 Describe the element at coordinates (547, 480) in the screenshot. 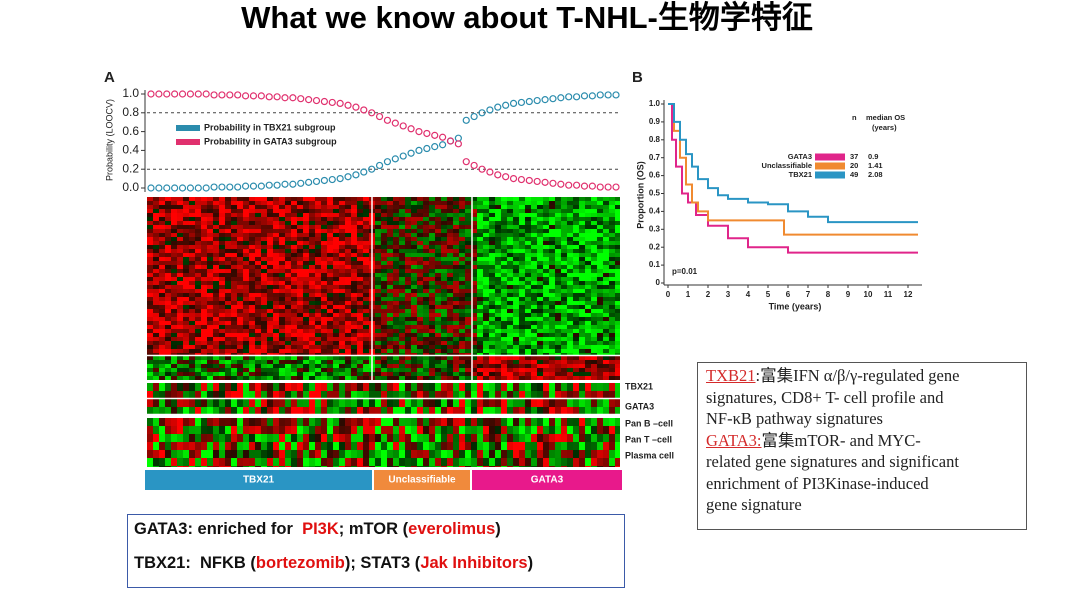

I see `group-bar` at that location.